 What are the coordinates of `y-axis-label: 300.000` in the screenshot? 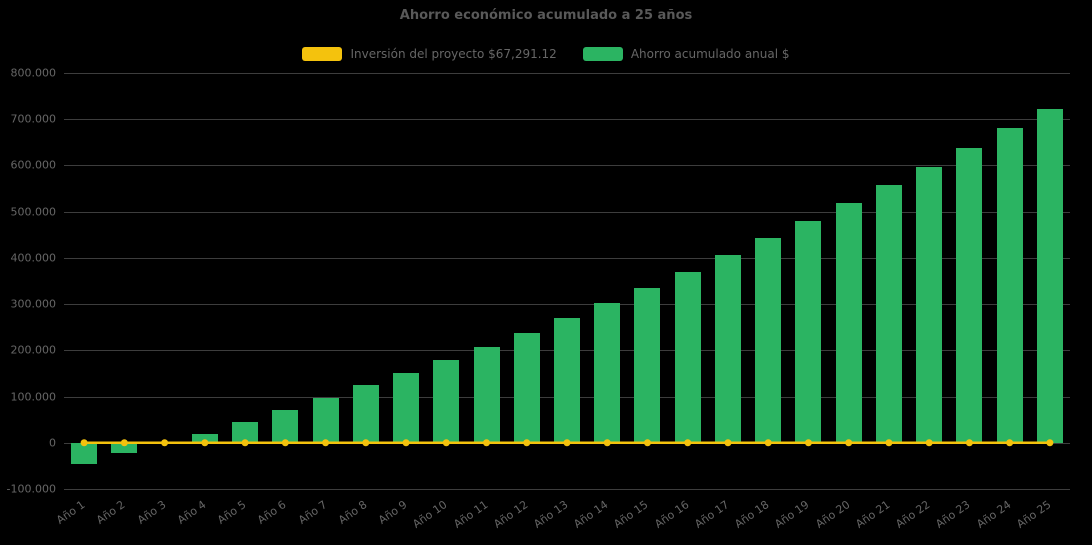 It's located at (33, 304).